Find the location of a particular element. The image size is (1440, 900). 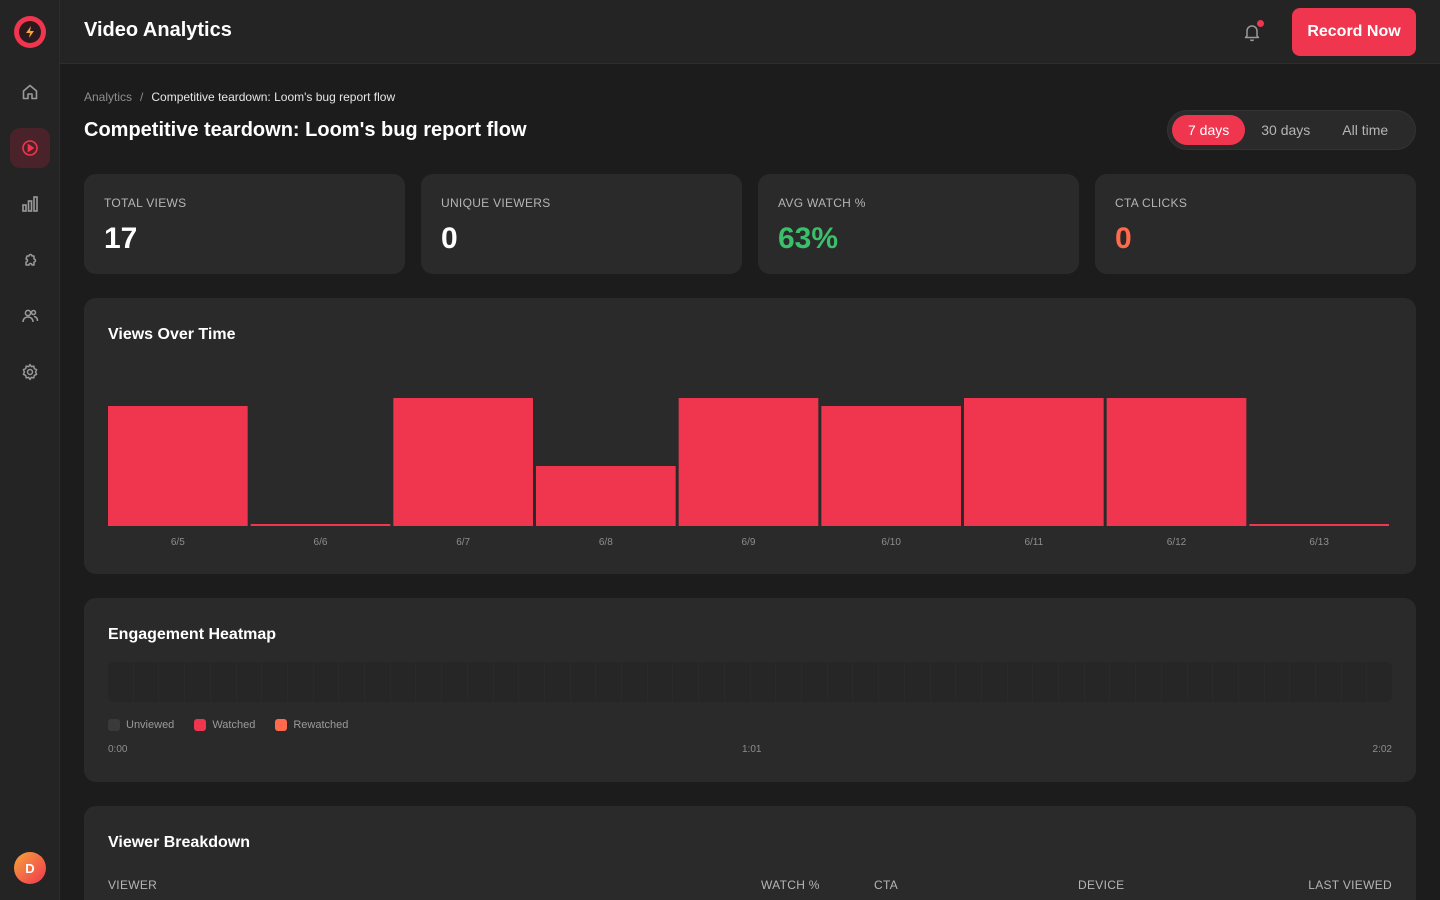

gear-icon is located at coordinates (30, 372).